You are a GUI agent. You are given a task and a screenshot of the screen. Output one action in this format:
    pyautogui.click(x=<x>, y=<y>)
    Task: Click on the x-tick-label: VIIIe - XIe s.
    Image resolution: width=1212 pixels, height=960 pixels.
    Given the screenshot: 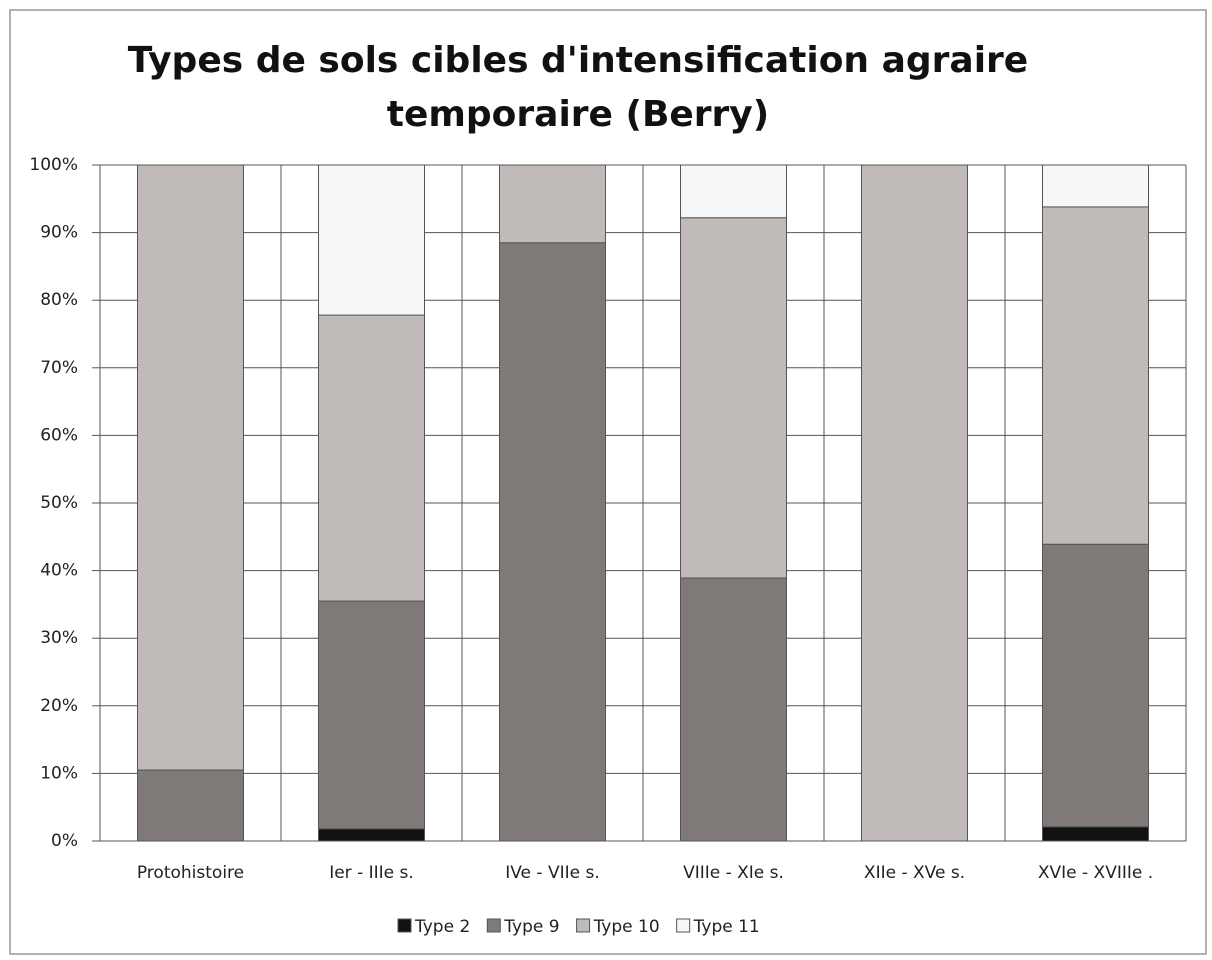 What is the action you would take?
    pyautogui.click(x=733, y=873)
    